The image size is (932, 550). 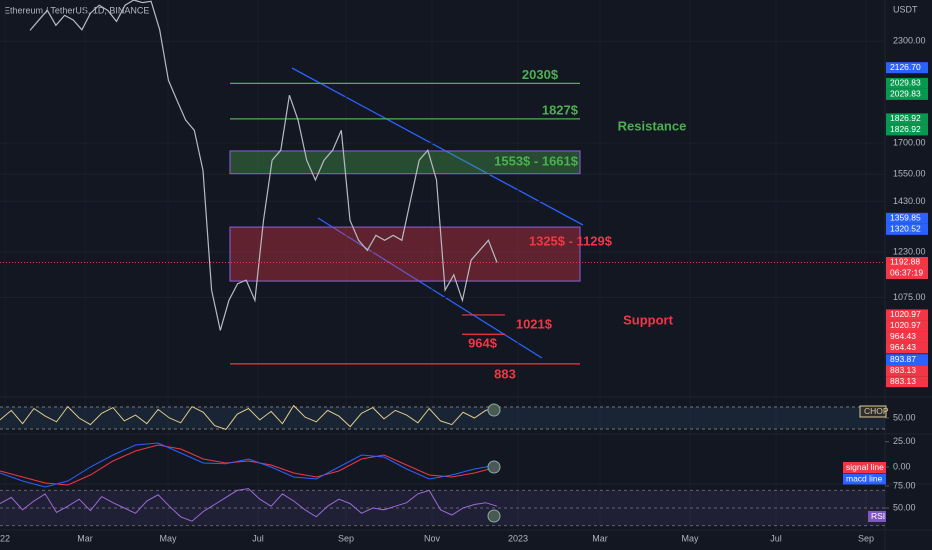 I want to click on chop-band, so click(x=442, y=418).